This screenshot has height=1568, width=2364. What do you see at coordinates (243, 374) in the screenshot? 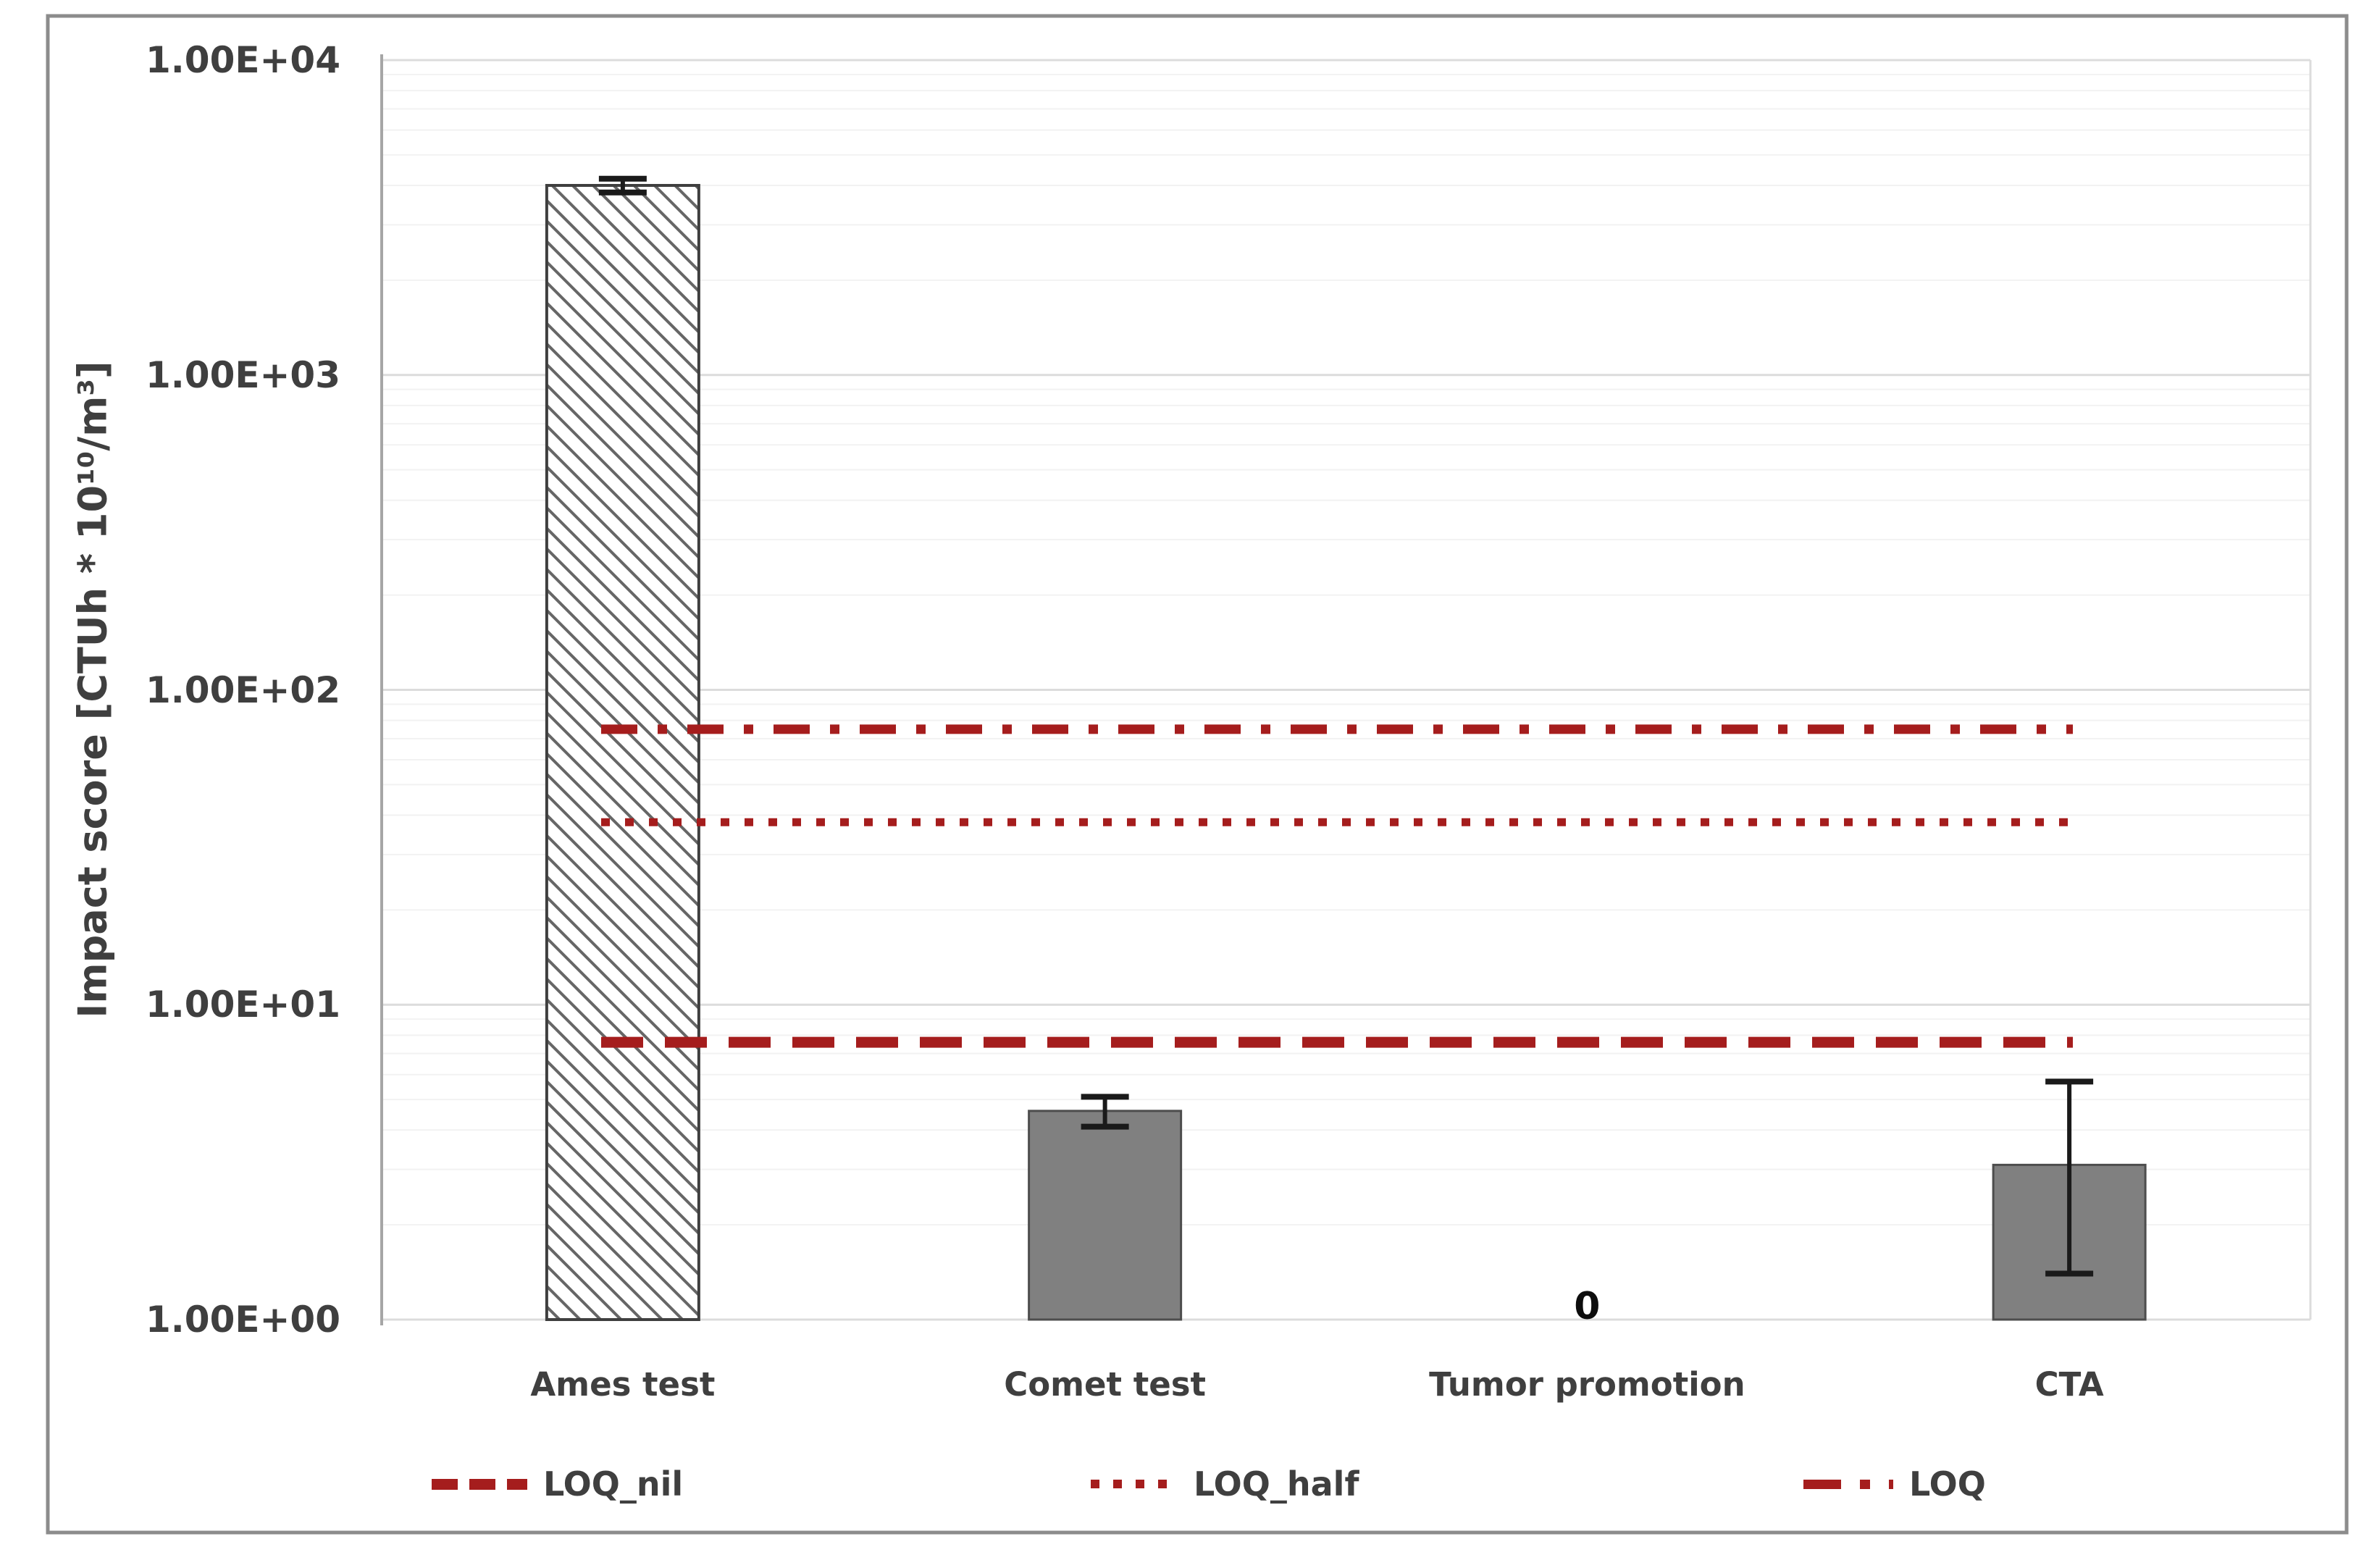
I see `y-tick-label: 1.00E+03` at bounding box center [243, 374].